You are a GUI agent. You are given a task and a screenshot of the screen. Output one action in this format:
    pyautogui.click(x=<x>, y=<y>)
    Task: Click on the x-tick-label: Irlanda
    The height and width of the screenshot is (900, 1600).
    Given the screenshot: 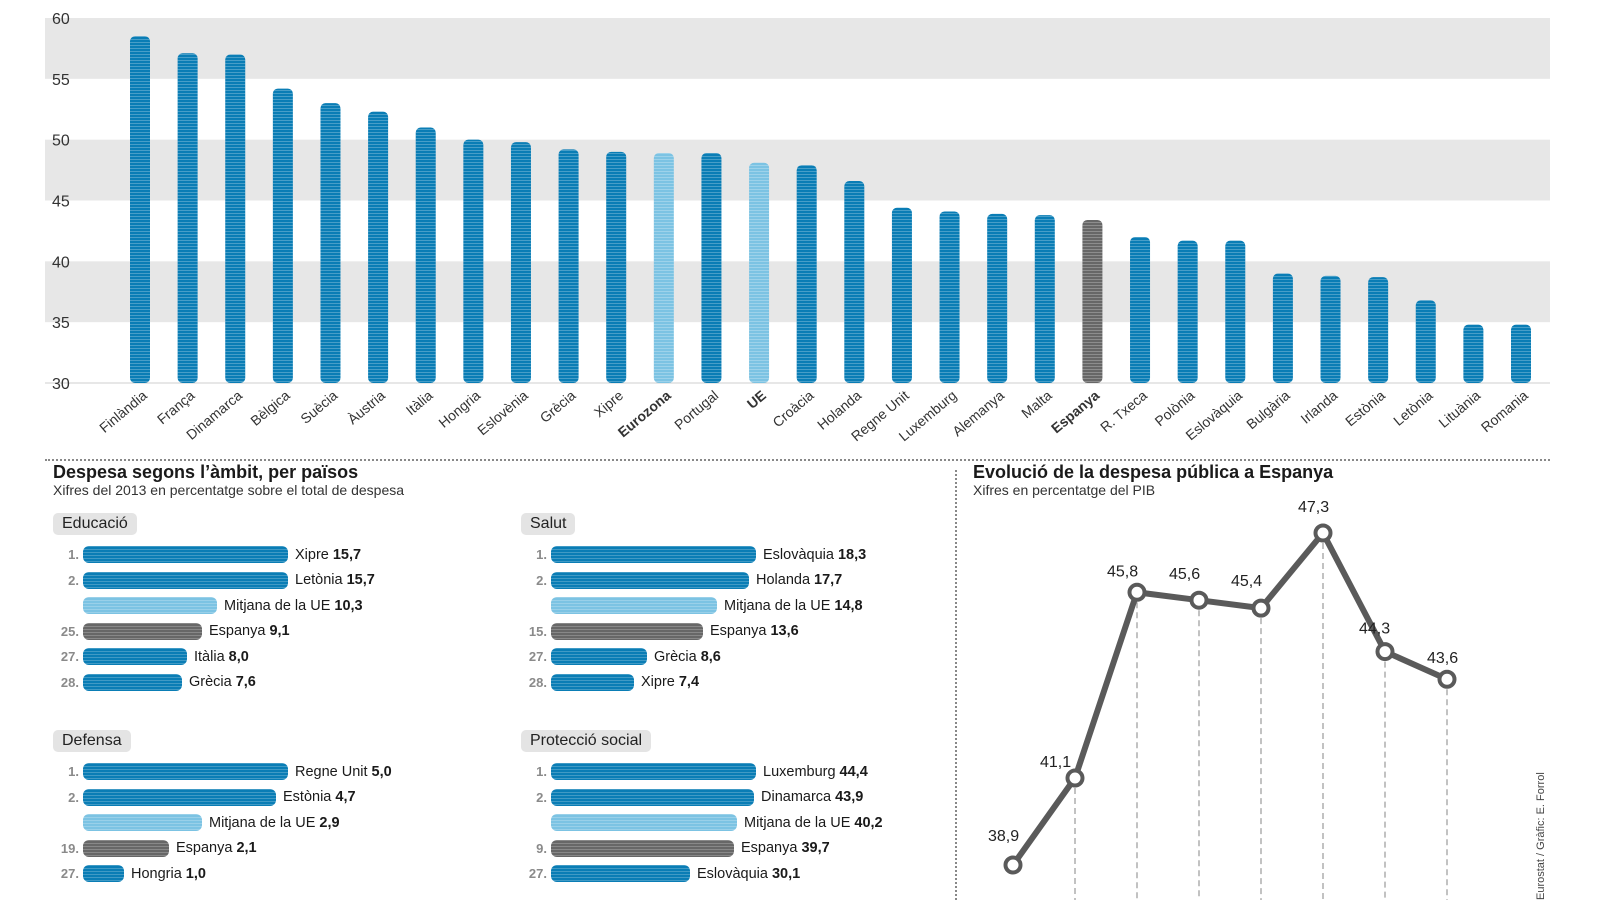 What is the action you would take?
    pyautogui.click(x=1318, y=407)
    